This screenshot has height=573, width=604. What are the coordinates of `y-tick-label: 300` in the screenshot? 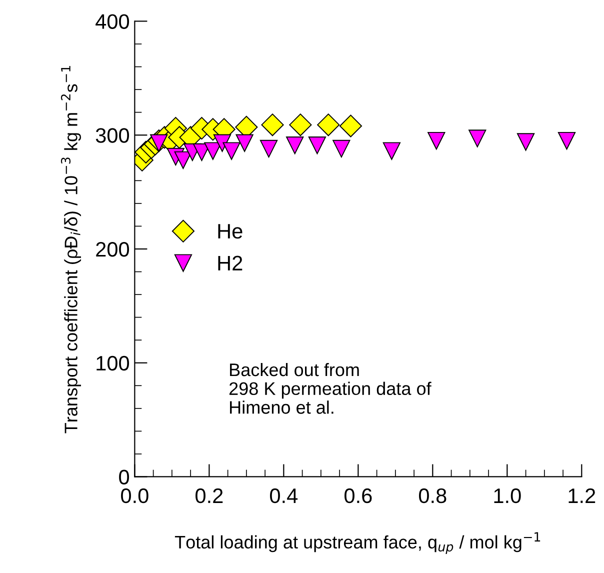 It's located at (113, 135).